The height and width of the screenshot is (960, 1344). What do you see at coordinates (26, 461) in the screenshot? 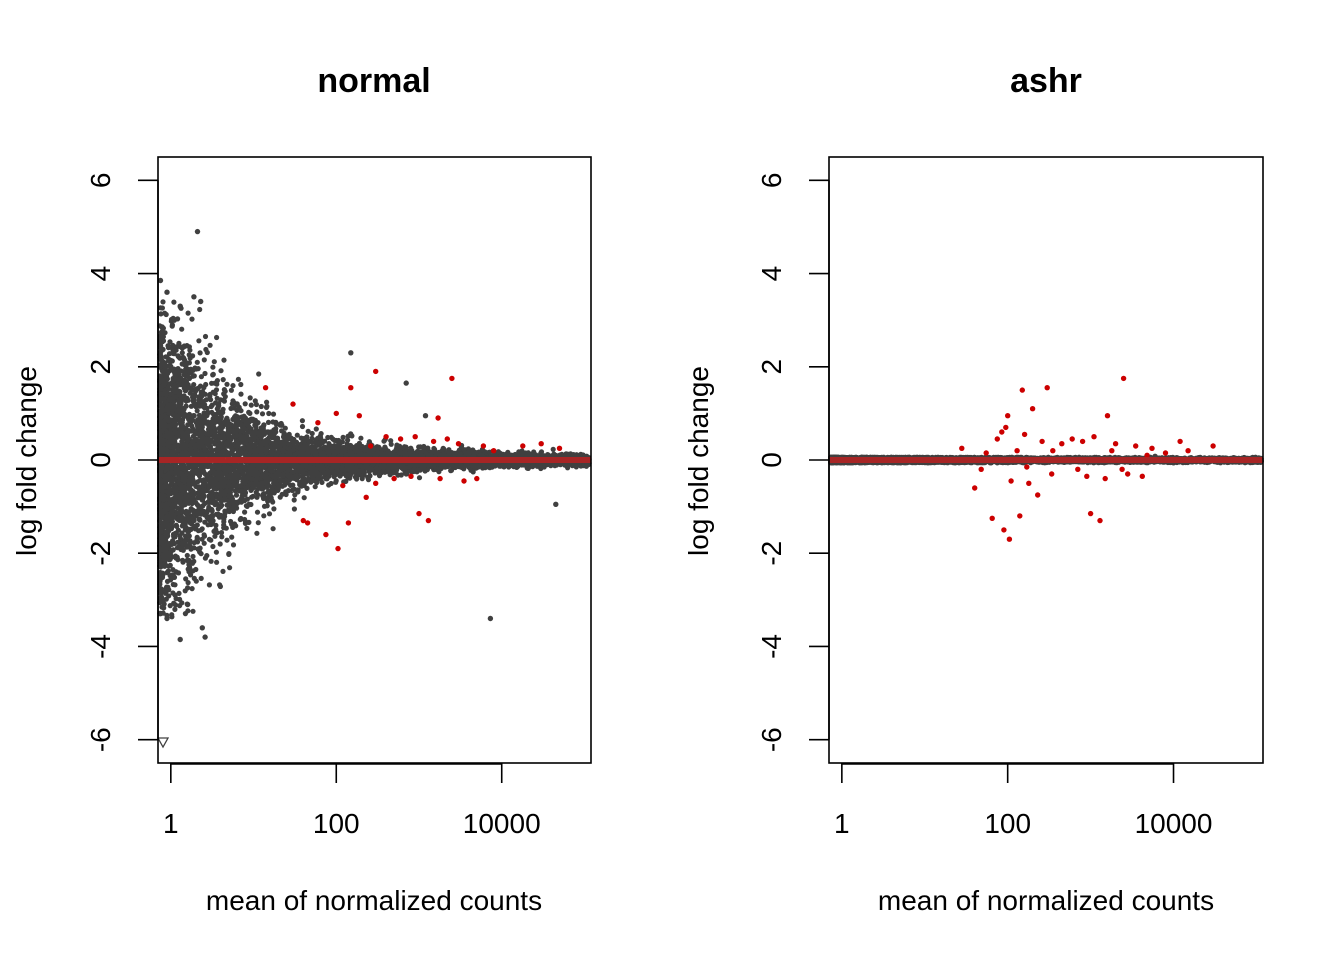
I see `y-axis-label: log fold change` at bounding box center [26, 461].